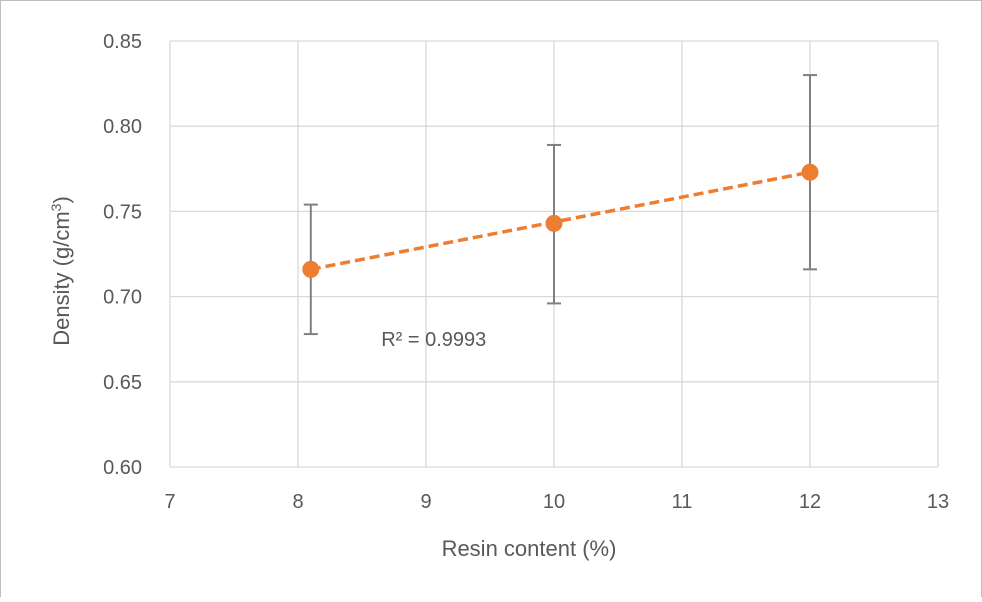  Describe the element at coordinates (122, 212) in the screenshot. I see `y-tick-label: 0.75` at that location.